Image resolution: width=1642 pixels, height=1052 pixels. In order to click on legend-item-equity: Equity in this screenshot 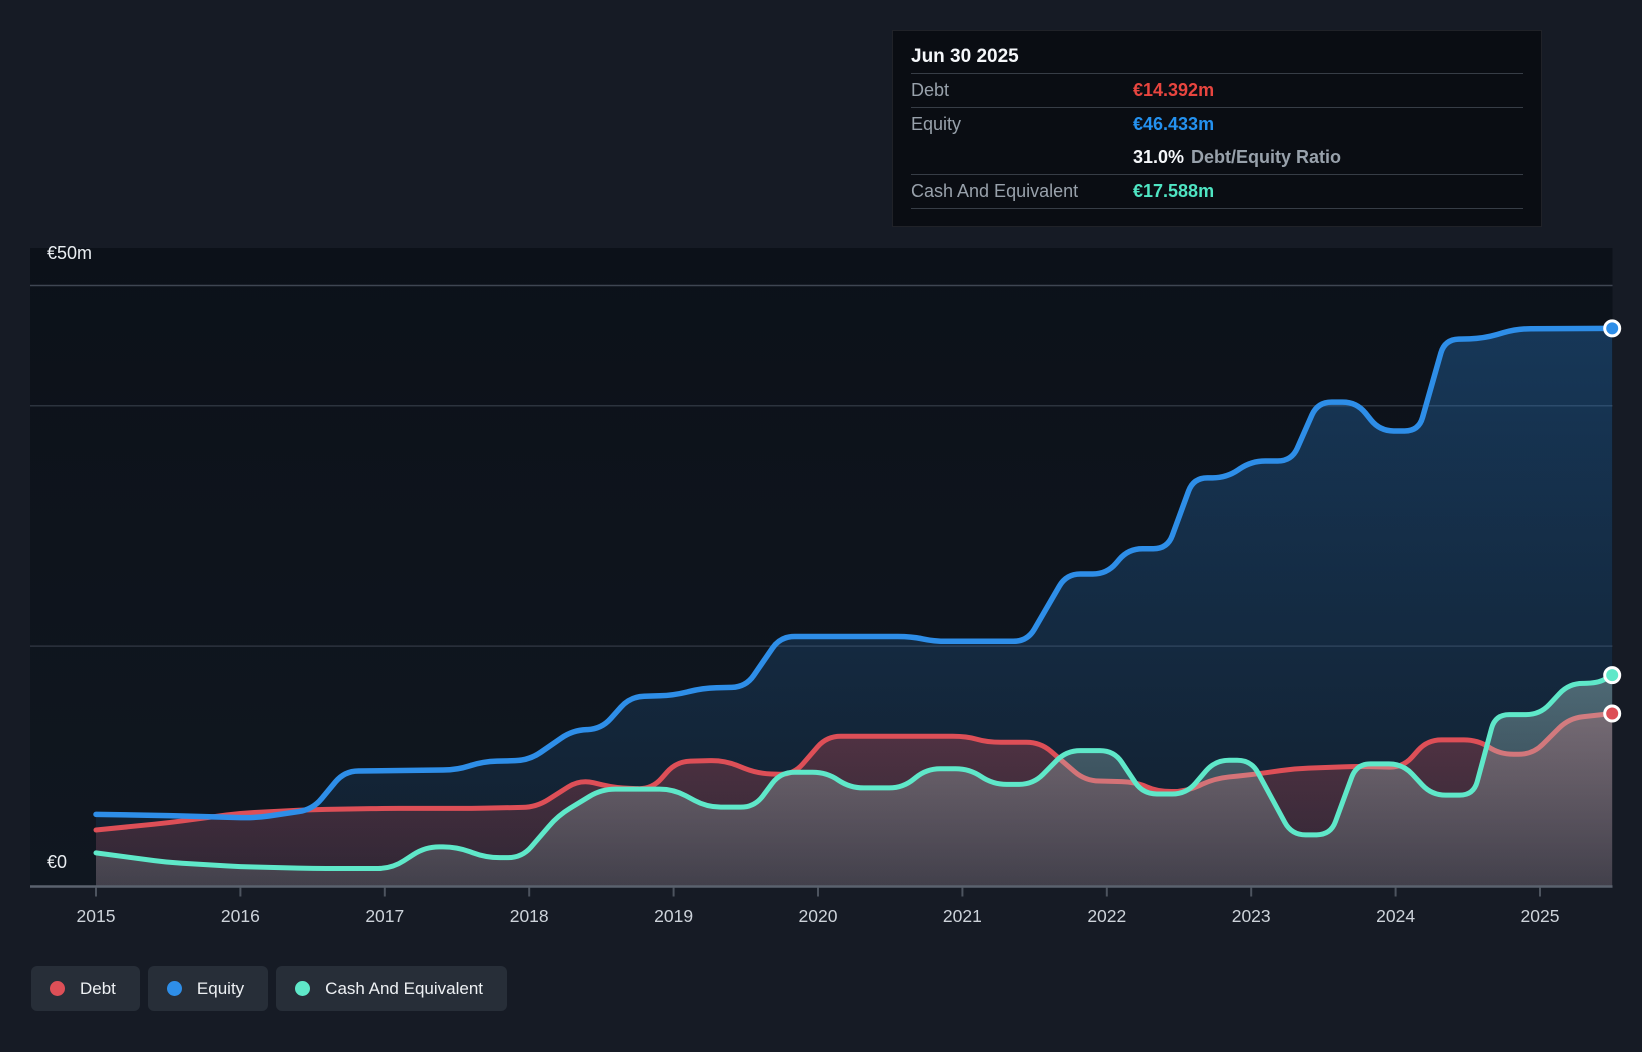, I will do `click(208, 988)`.